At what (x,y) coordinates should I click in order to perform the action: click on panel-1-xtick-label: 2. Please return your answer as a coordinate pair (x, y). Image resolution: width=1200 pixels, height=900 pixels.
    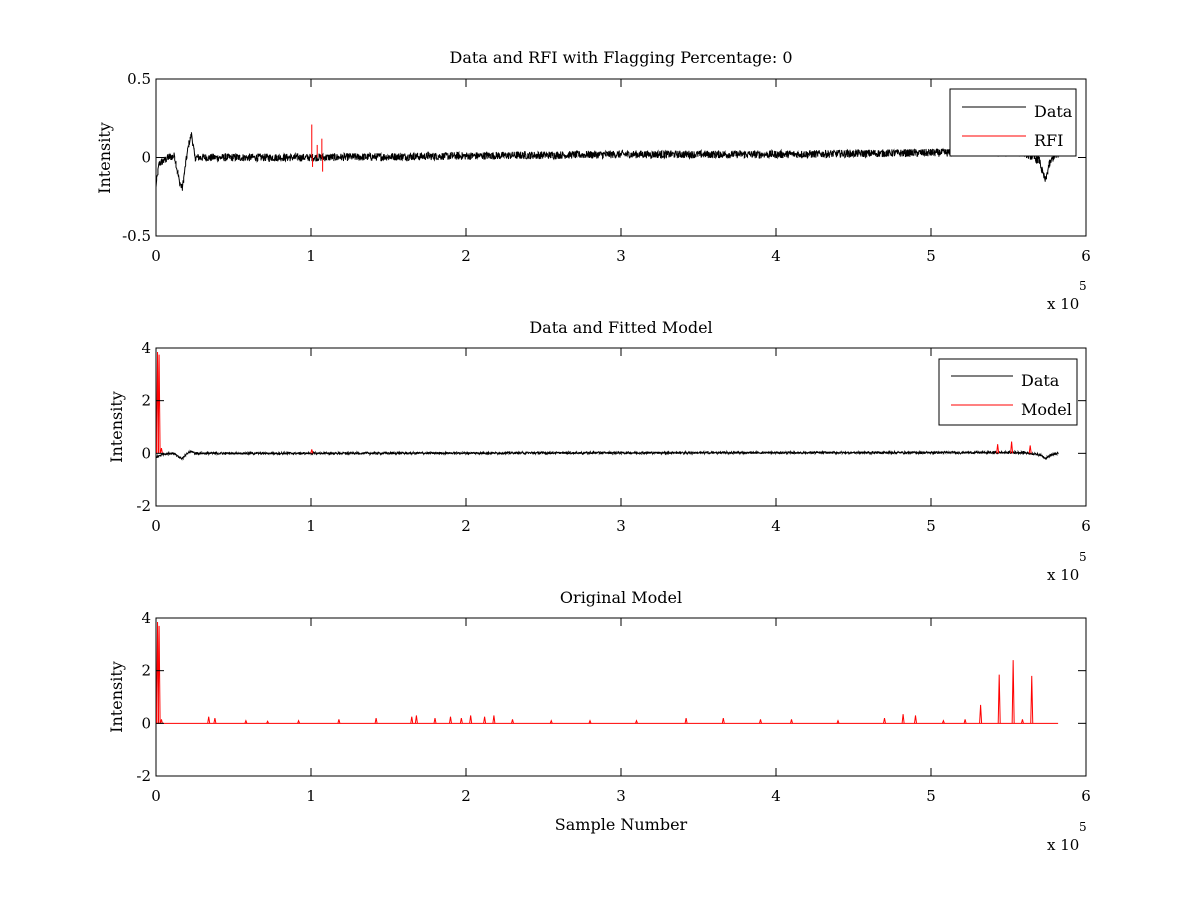
    Looking at the image, I should click on (466, 256).